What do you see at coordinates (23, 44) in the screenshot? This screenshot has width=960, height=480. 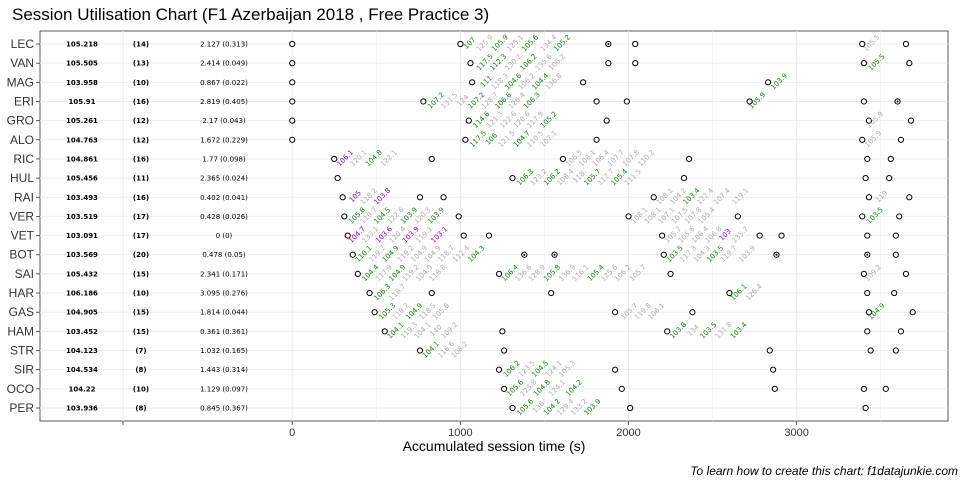 I see `y-tick-label: LEC` at bounding box center [23, 44].